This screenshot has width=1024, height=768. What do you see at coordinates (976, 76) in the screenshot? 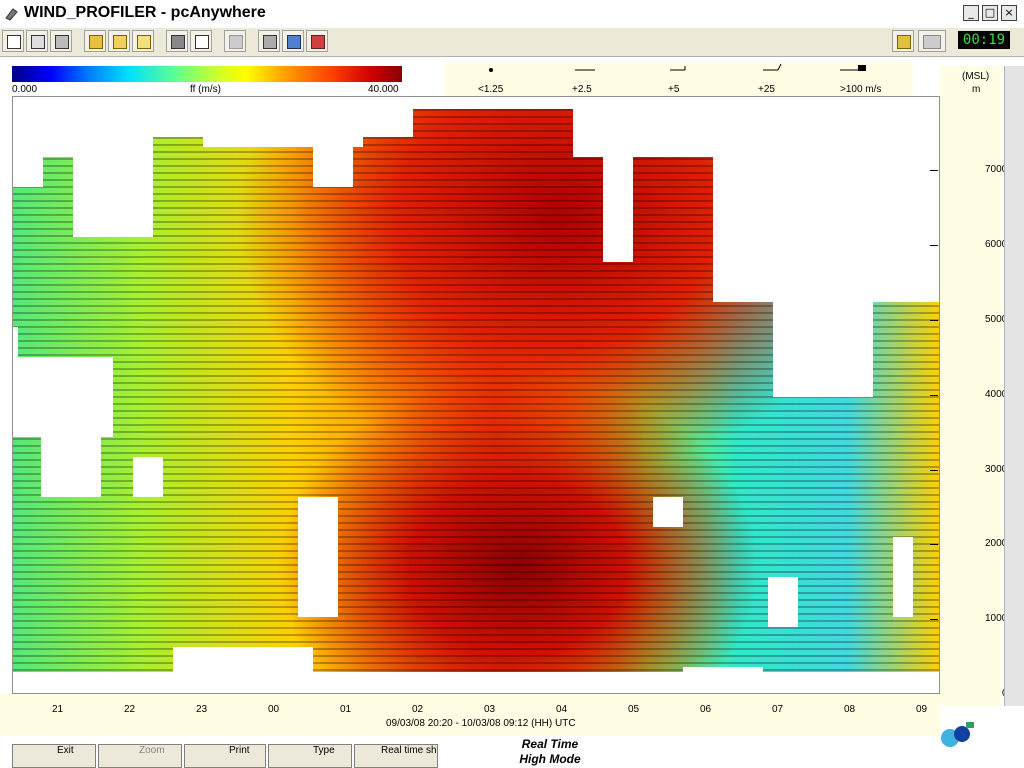
I see `y-axis-unit-top: (MSL)` at bounding box center [976, 76].